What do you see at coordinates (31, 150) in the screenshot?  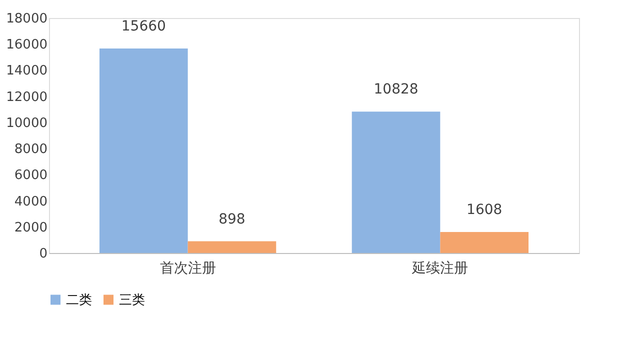 I see `y-tick-label: 8000` at bounding box center [31, 150].